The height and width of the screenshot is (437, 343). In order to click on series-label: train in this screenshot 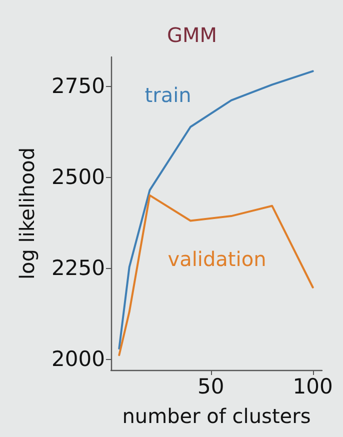, I will do `click(168, 95)`.